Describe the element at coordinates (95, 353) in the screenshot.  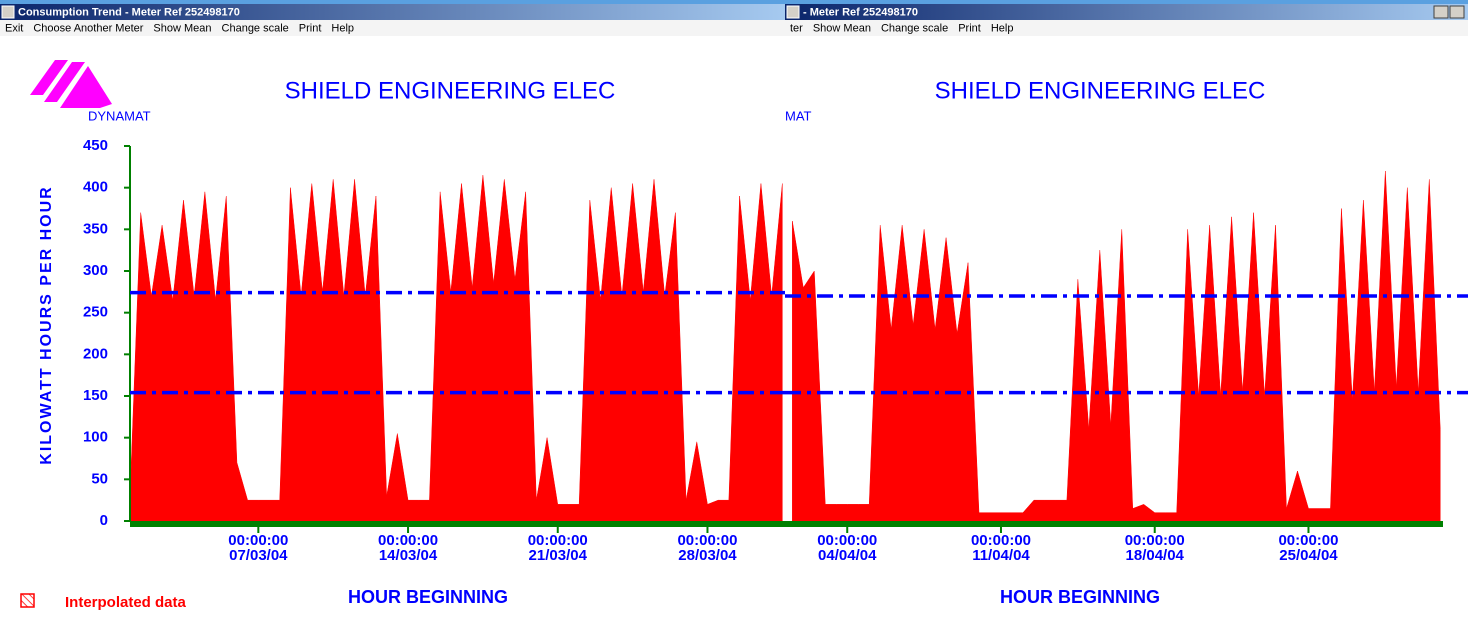
I see `y-tick-label: 200` at that location.